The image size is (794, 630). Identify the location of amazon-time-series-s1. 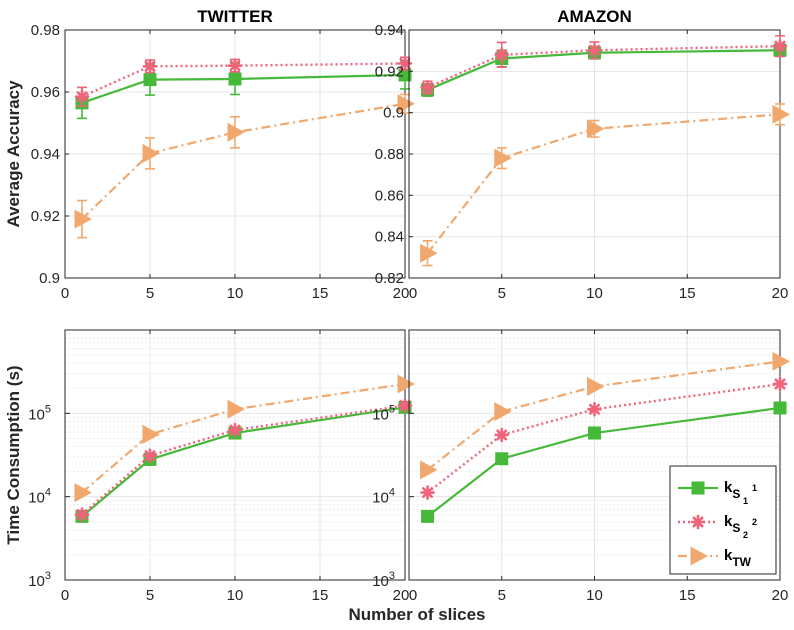
(604, 462).